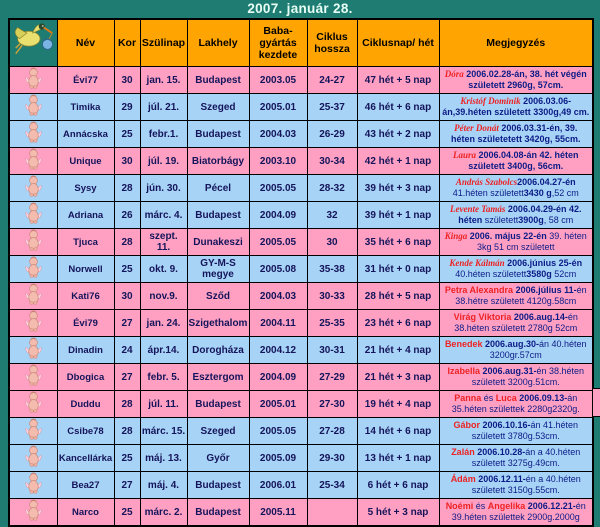 Image resolution: width=600 pixels, height=527 pixels. I want to click on cell-nev: Csibe78, so click(85, 431).